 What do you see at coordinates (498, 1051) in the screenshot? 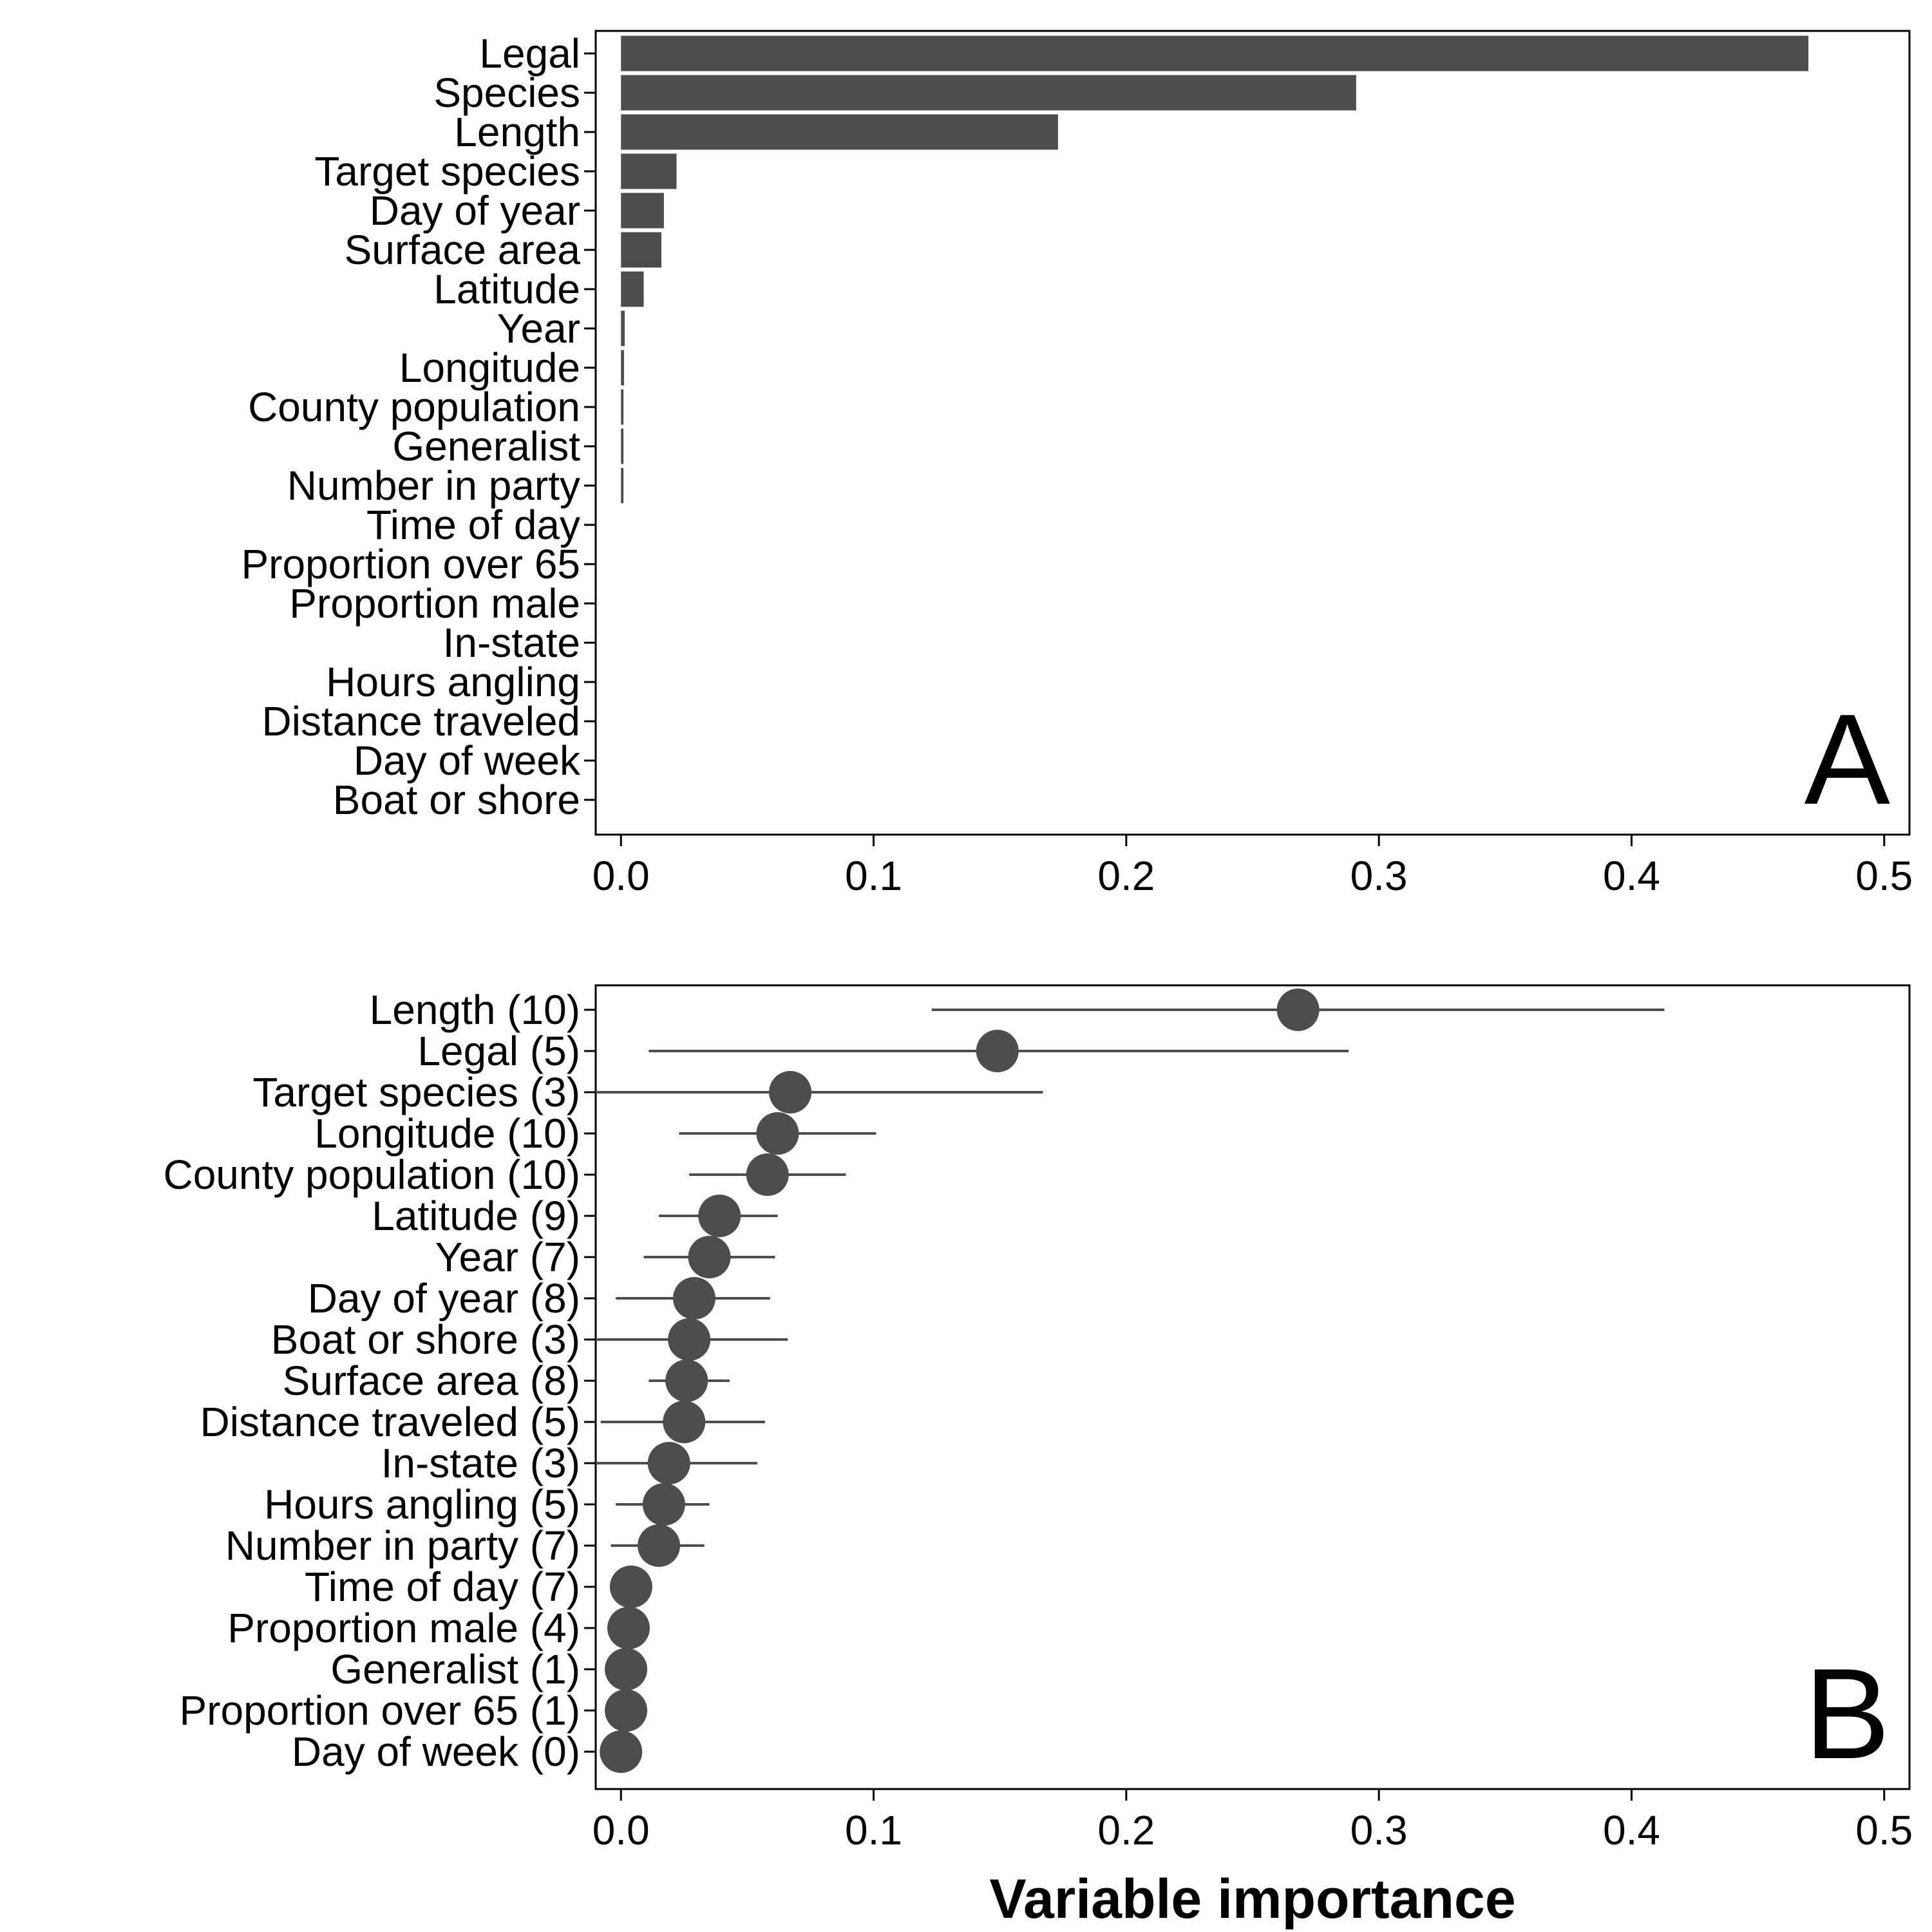
I see `category-label: Legal (5)` at bounding box center [498, 1051].